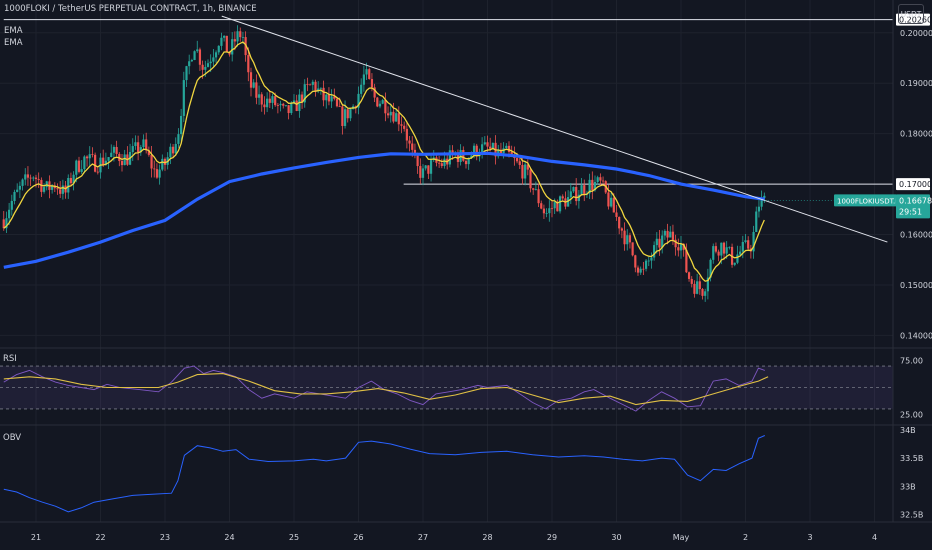 The width and height of the screenshot is (932, 550). Describe the element at coordinates (908, 486) in the screenshot. I see `obv-tick-label: 33B` at that location.